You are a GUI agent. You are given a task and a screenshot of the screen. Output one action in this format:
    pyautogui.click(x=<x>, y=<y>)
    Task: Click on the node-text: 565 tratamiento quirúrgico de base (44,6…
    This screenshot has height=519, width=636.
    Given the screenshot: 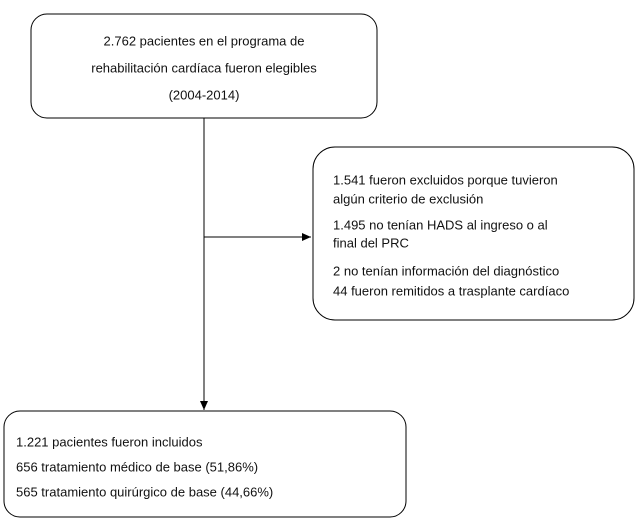 What is the action you would take?
    pyautogui.click(x=144, y=491)
    